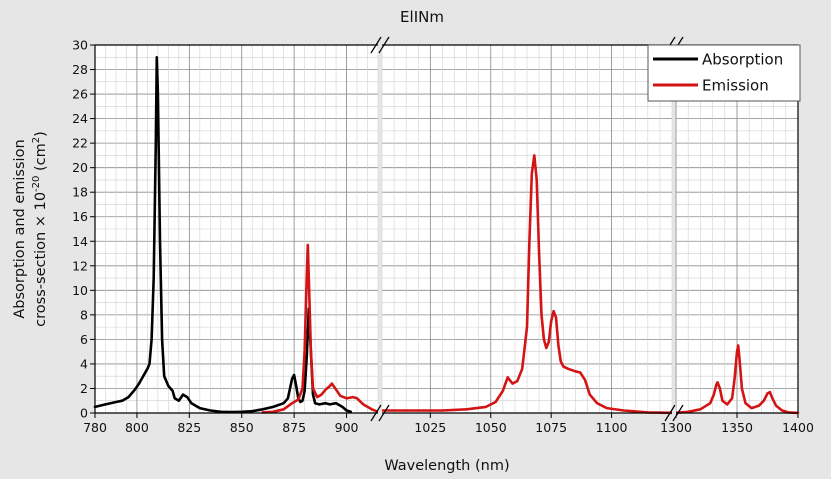  I want to click on y-tick-label: 10, so click(80, 290).